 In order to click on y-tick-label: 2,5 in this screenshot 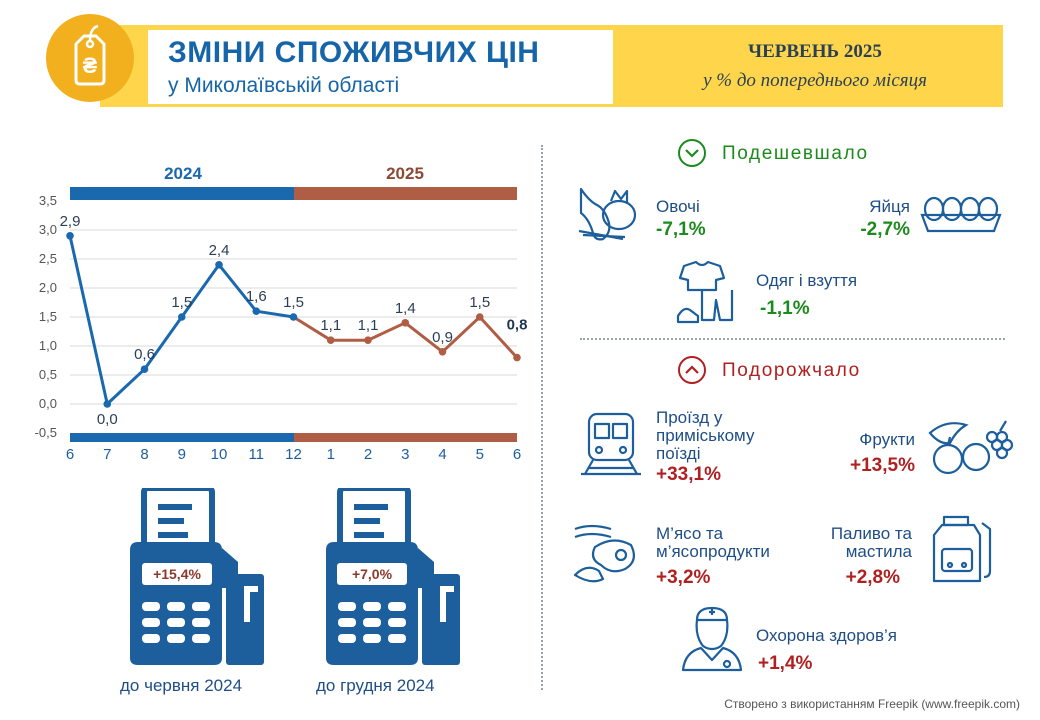, I will do `click(48, 258)`.